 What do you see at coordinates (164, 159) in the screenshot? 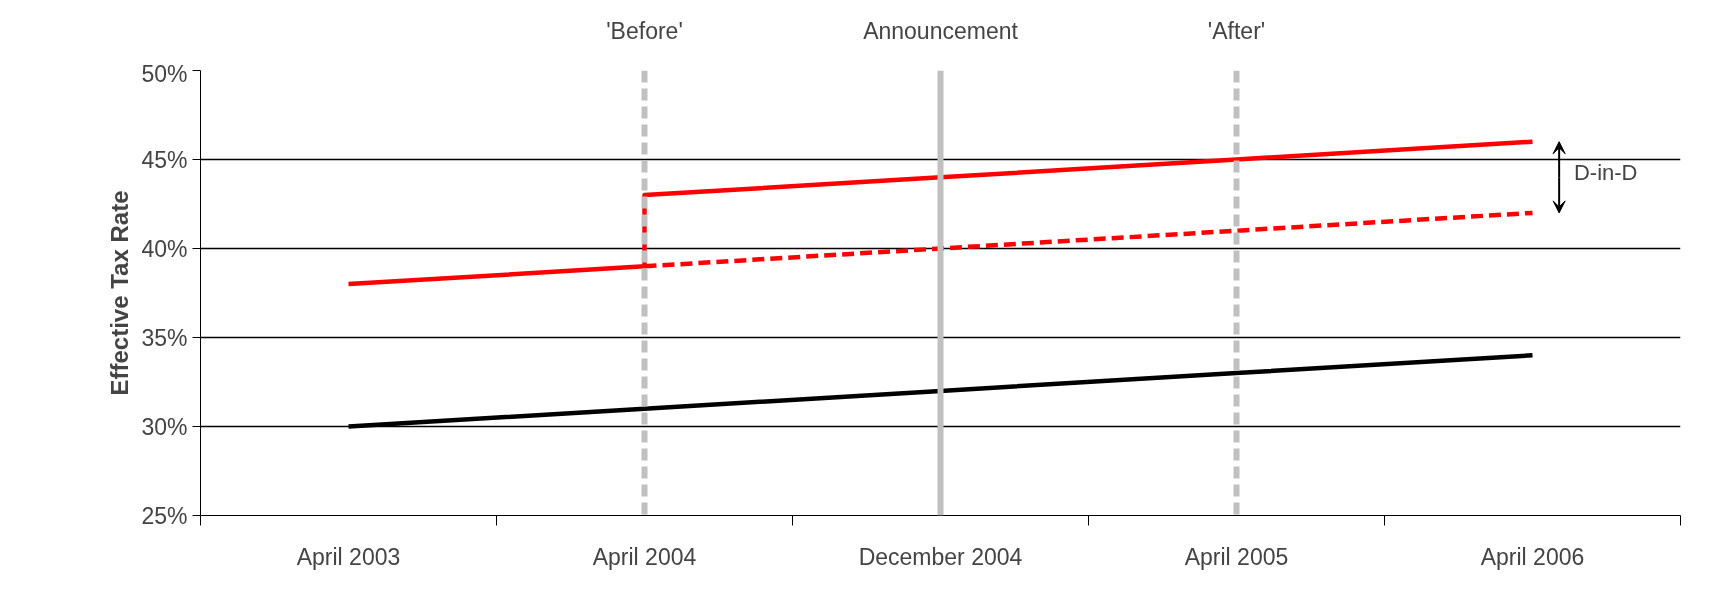
I see `y-tick-label: 45%` at bounding box center [164, 159].